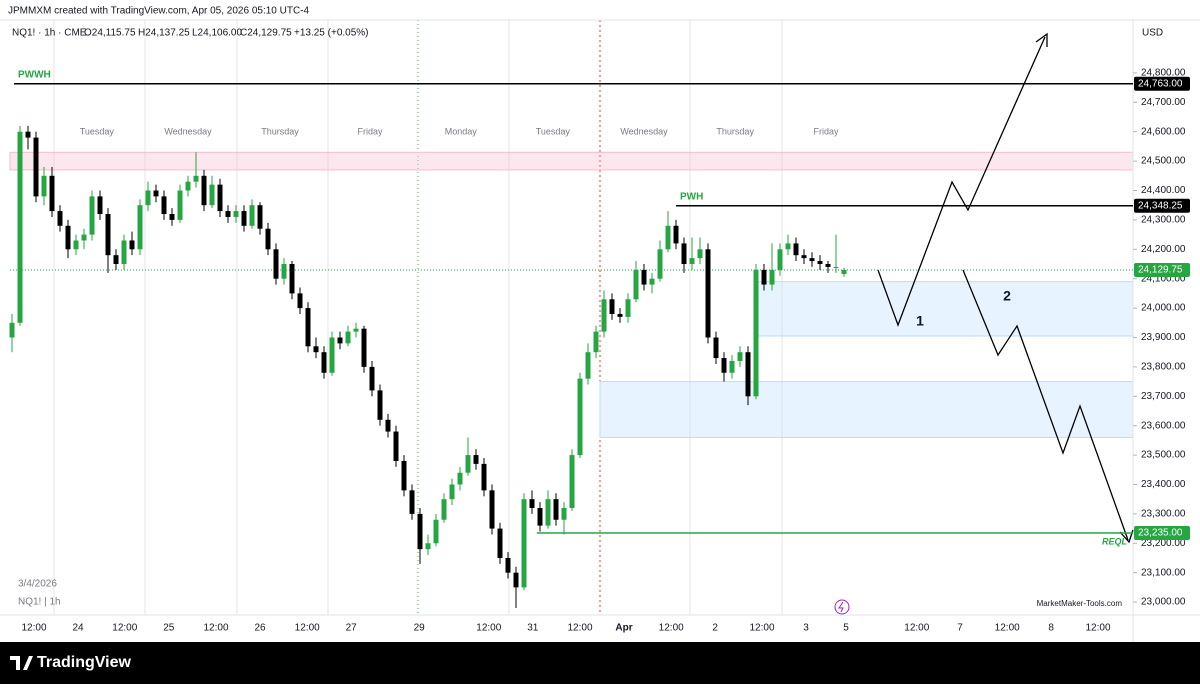 The width and height of the screenshot is (1200, 689). I want to click on y-tick-label: 23,200.00, so click(1163, 543).